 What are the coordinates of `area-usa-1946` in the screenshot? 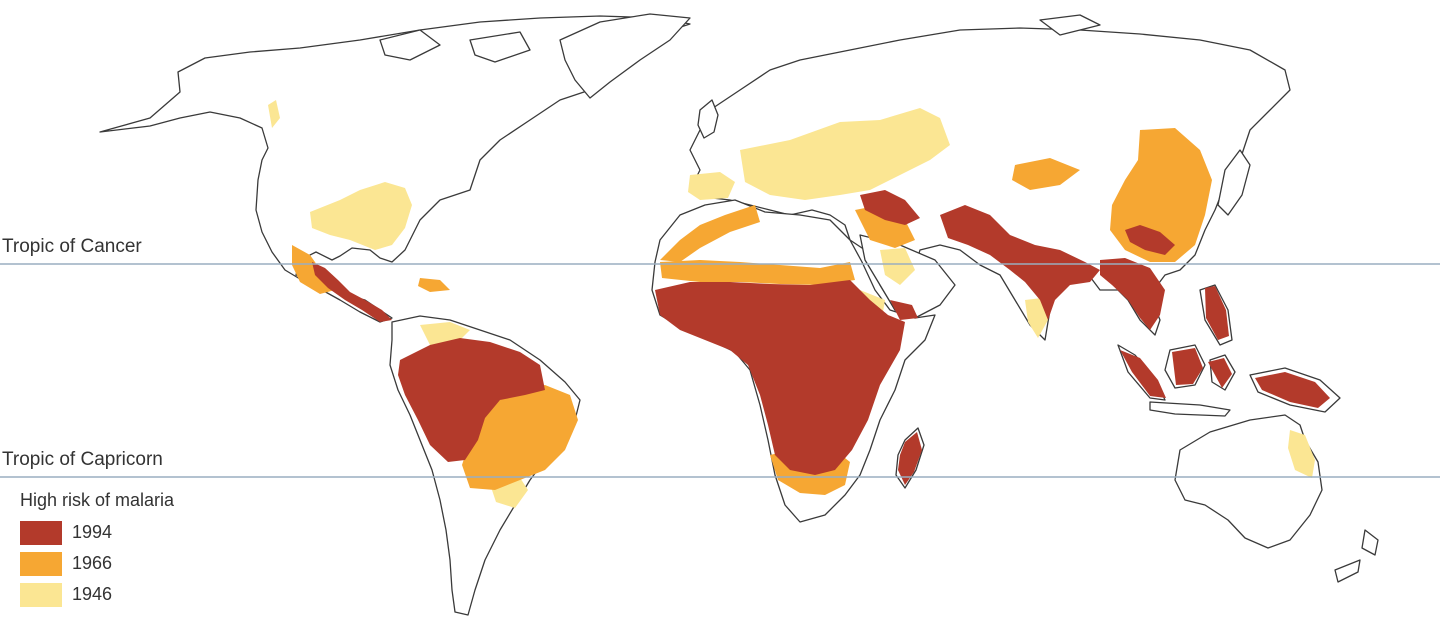 It's located at (361, 216).